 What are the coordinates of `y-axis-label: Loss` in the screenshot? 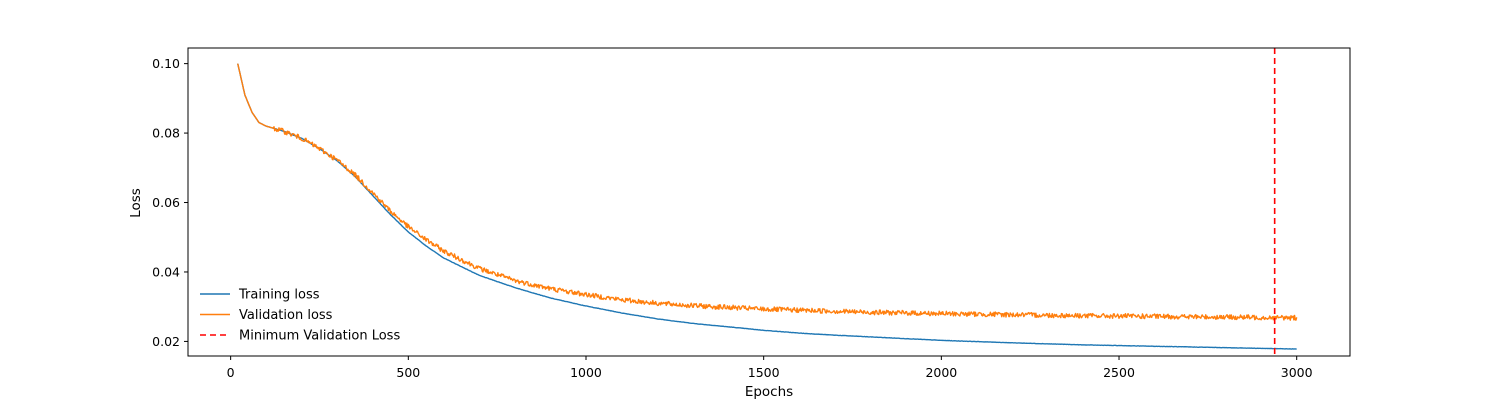 It's located at (136, 203).